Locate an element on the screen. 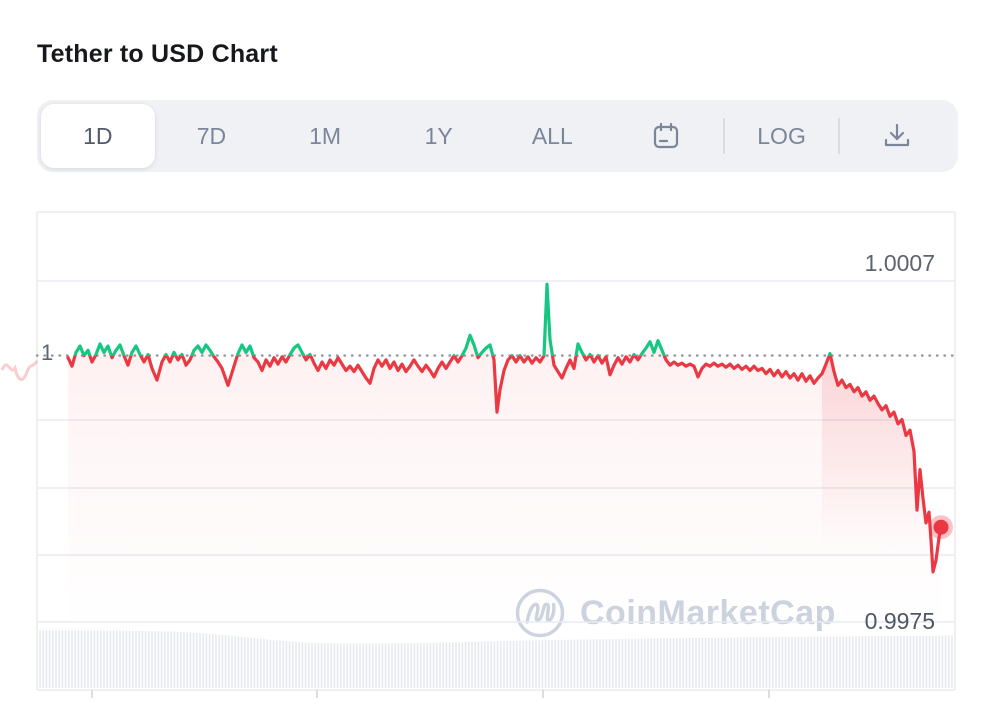  range-button-1y: 1Y is located at coordinates (438, 135).